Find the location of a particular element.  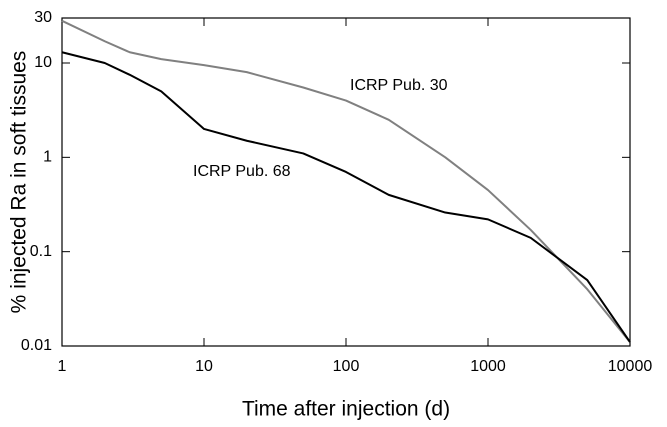

y-tick-label: 0.01 is located at coordinates (36, 345).